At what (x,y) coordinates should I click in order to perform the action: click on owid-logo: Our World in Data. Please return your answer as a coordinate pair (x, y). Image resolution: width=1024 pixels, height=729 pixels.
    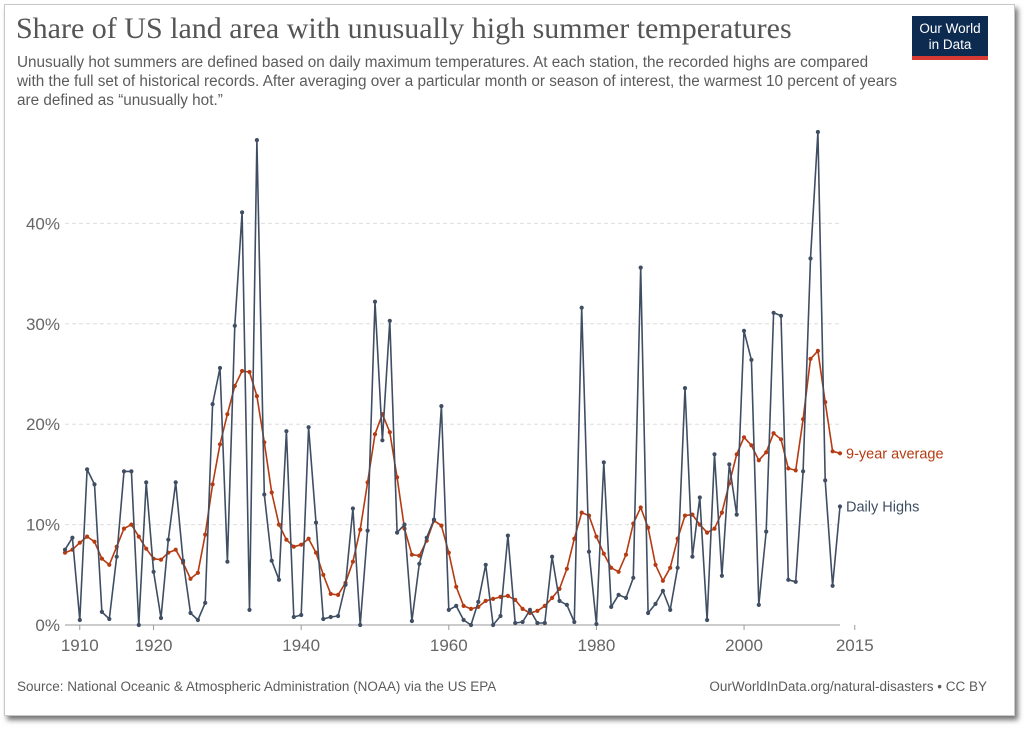
    Looking at the image, I should click on (950, 38).